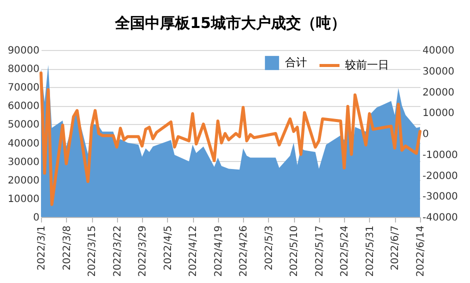  What do you see at coordinates (194, 251) in the screenshot?
I see `x-tick-label: 2022/4/12` at bounding box center [194, 251].